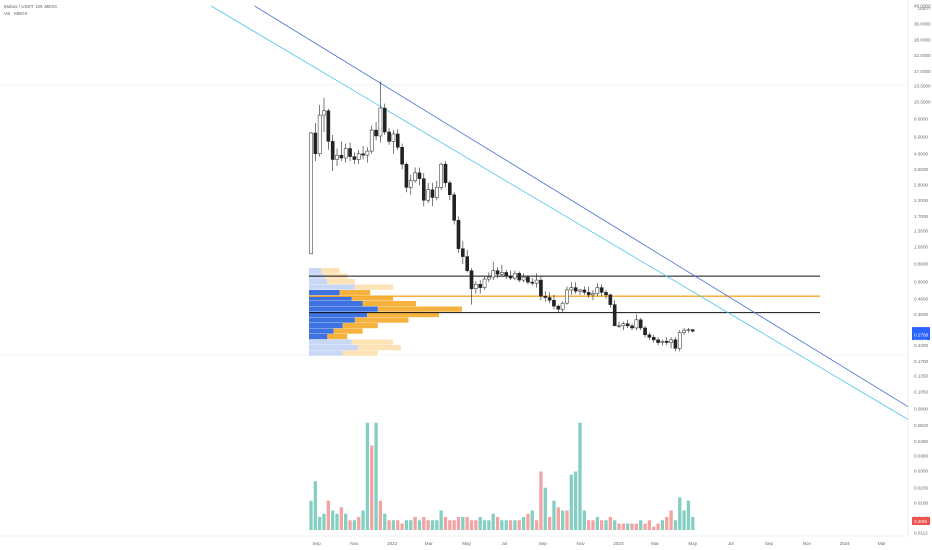 Image resolution: width=932 pixels, height=550 pixels. Describe the element at coordinates (385, 312) in the screenshot. I see `volume-profile` at that location.